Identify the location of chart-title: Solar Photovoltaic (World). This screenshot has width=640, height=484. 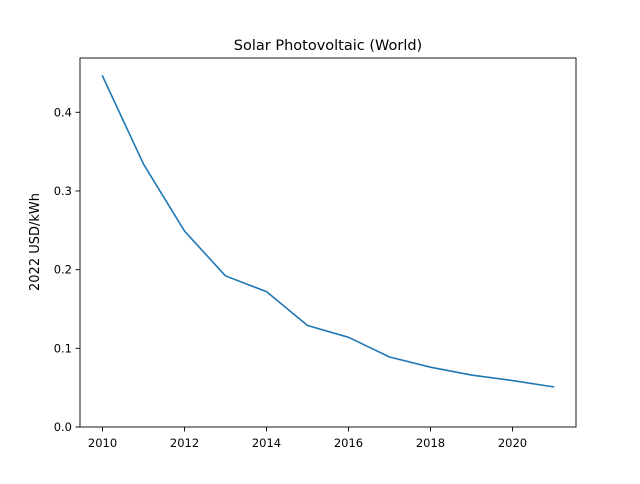
(328, 46).